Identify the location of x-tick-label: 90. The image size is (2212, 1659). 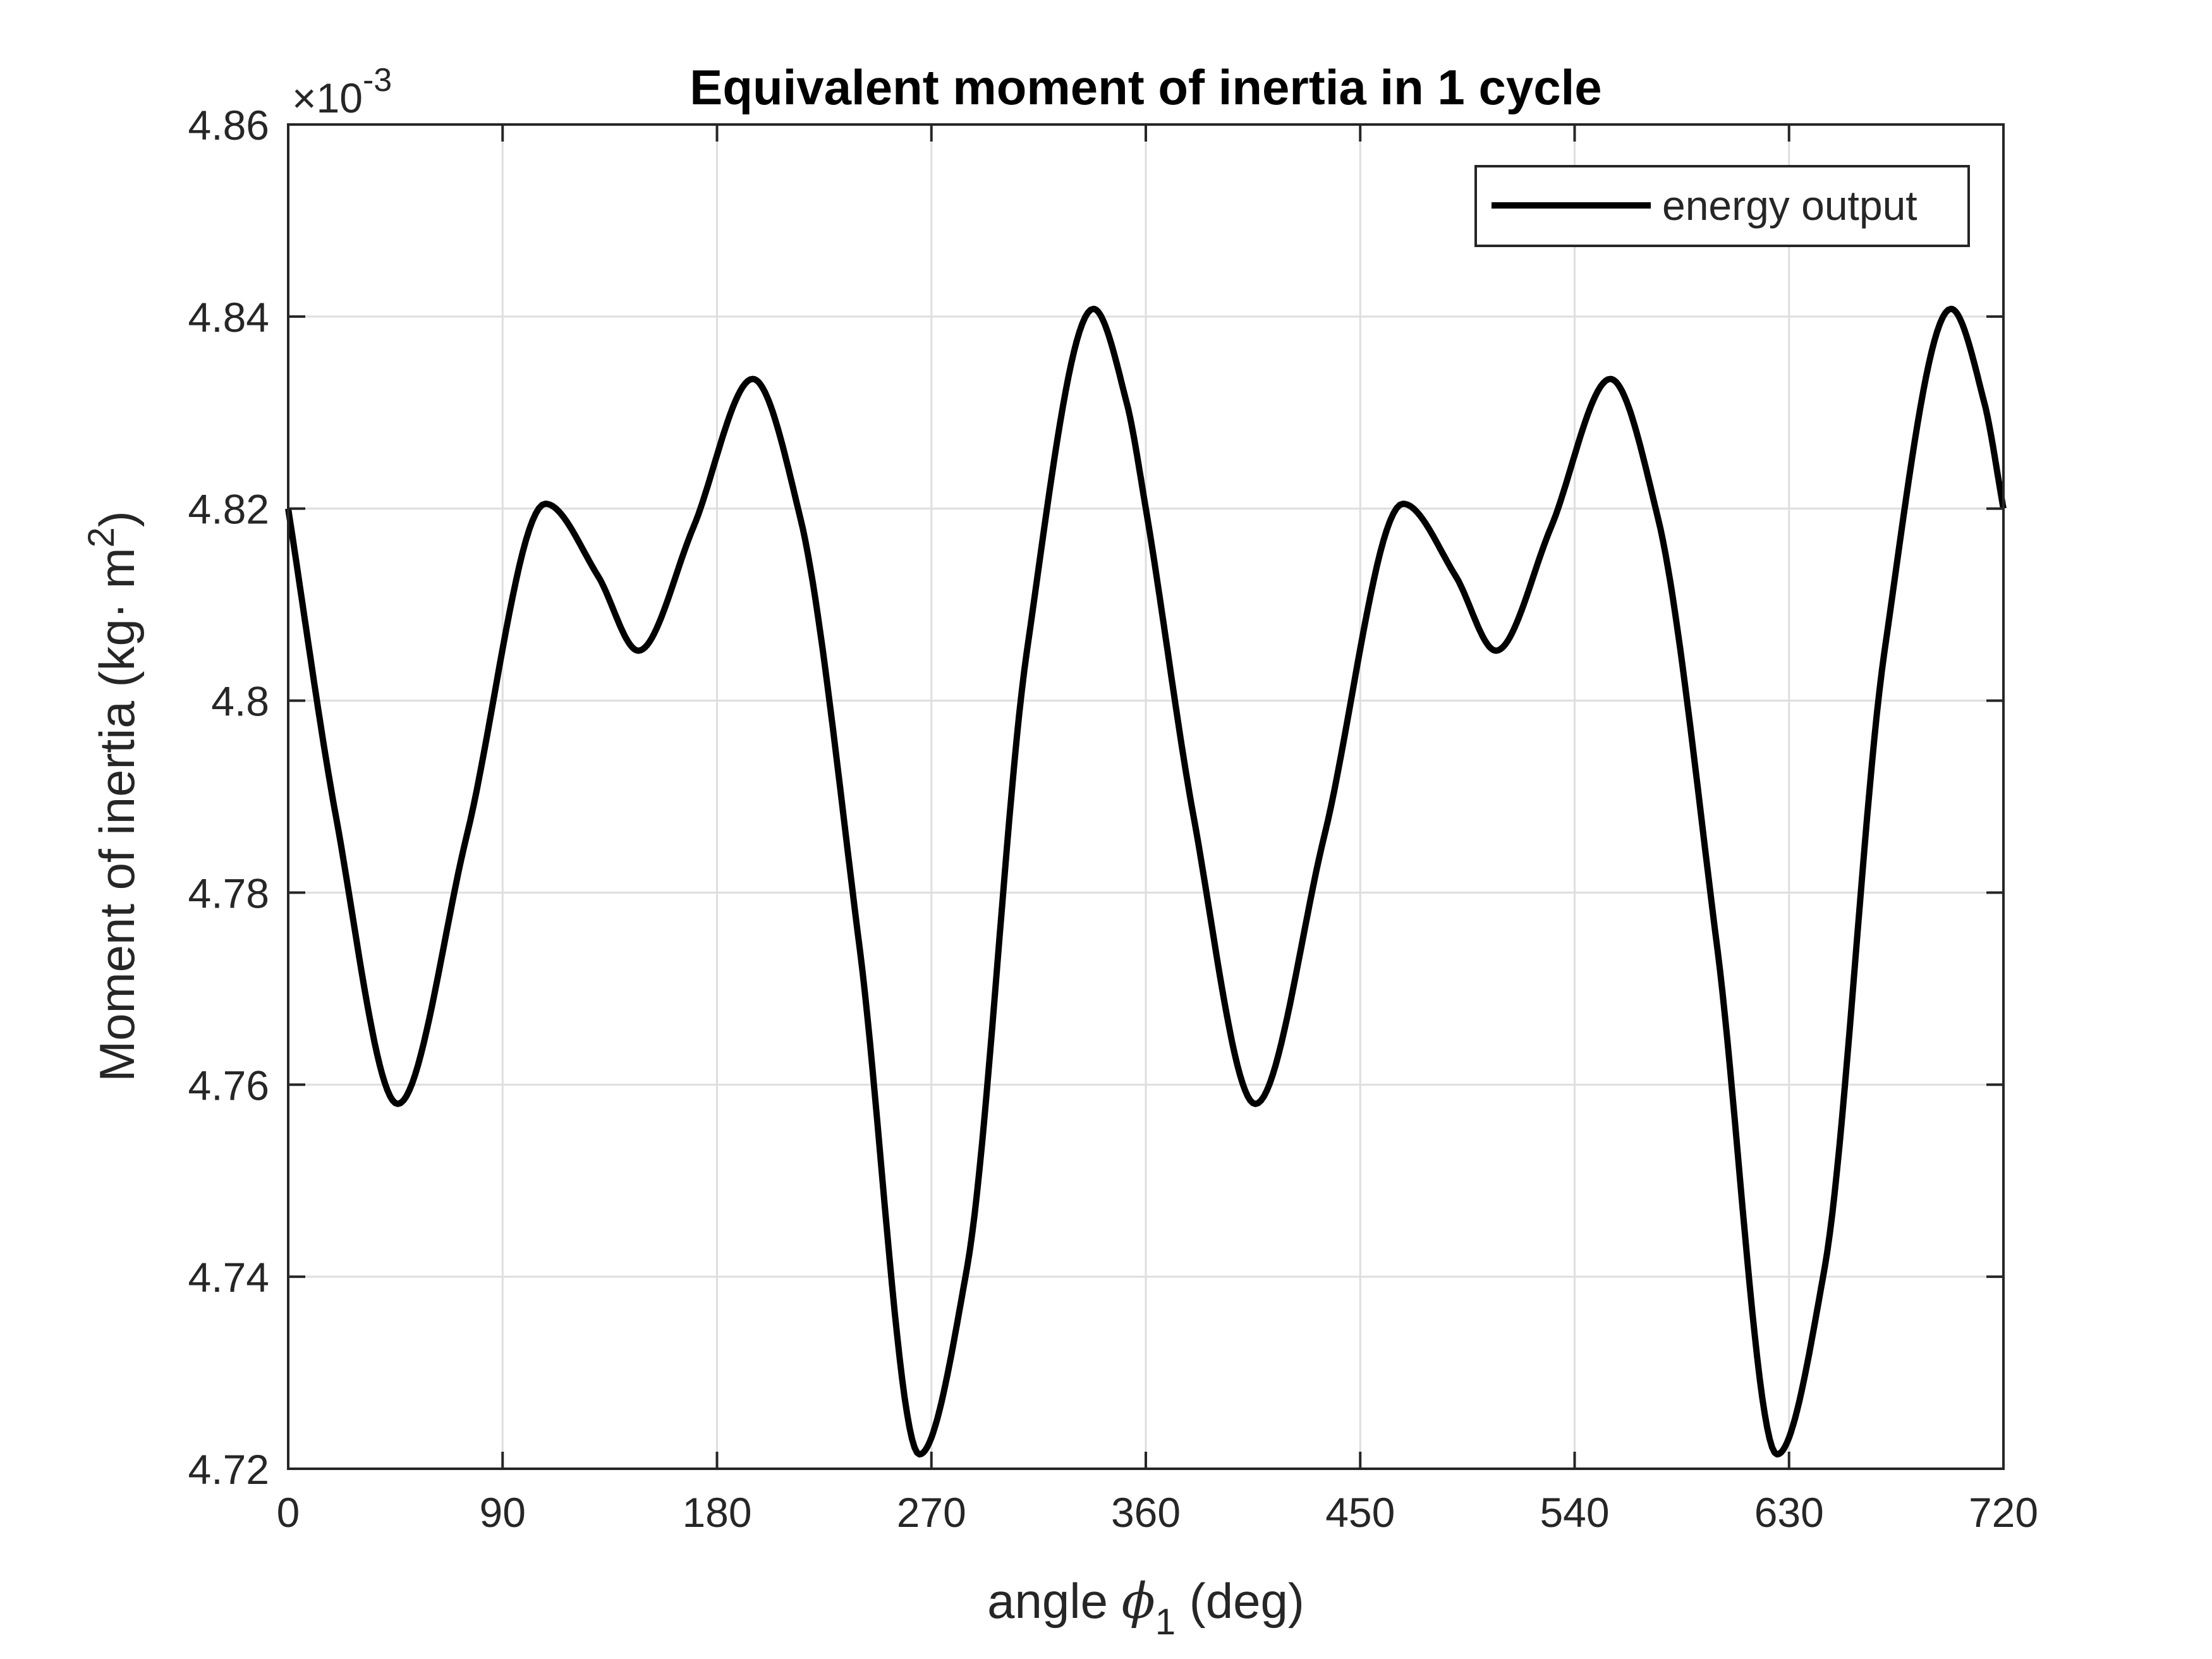
(503, 1512).